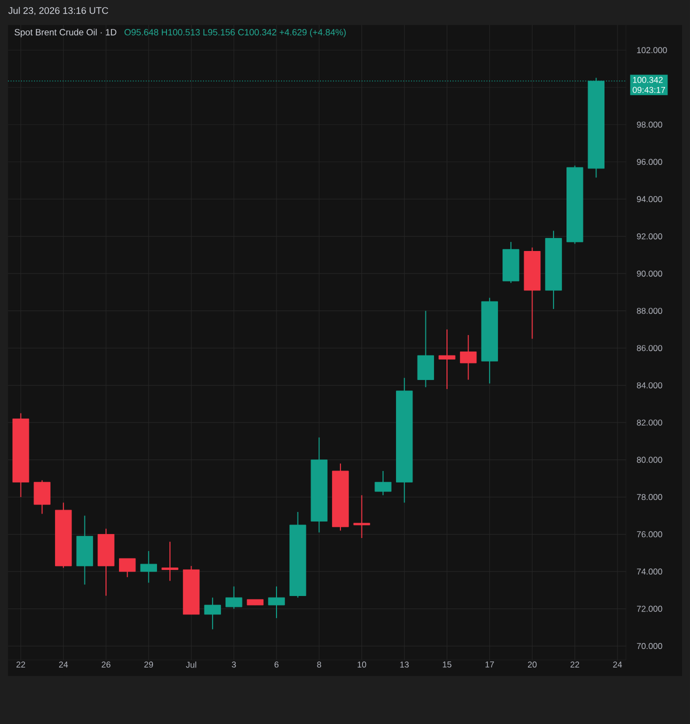  I want to click on y-tick-label: 72.000, so click(649, 609).